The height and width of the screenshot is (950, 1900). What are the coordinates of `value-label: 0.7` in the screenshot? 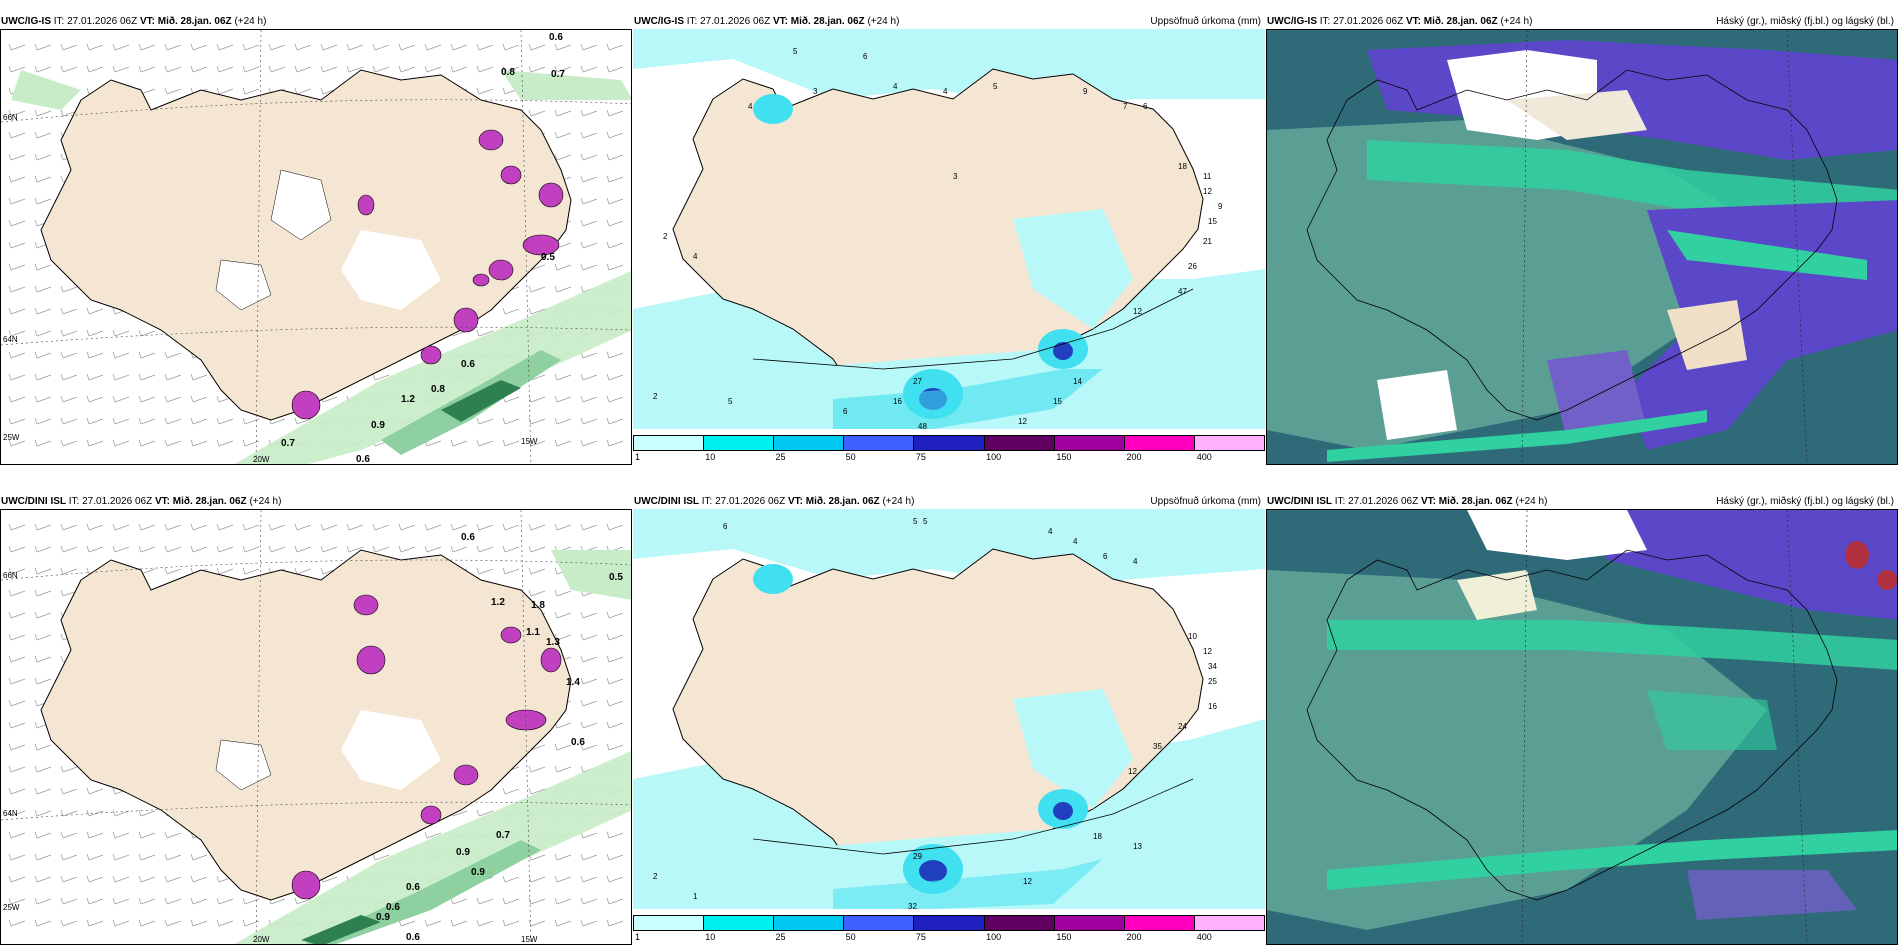 It's located at (288, 443).